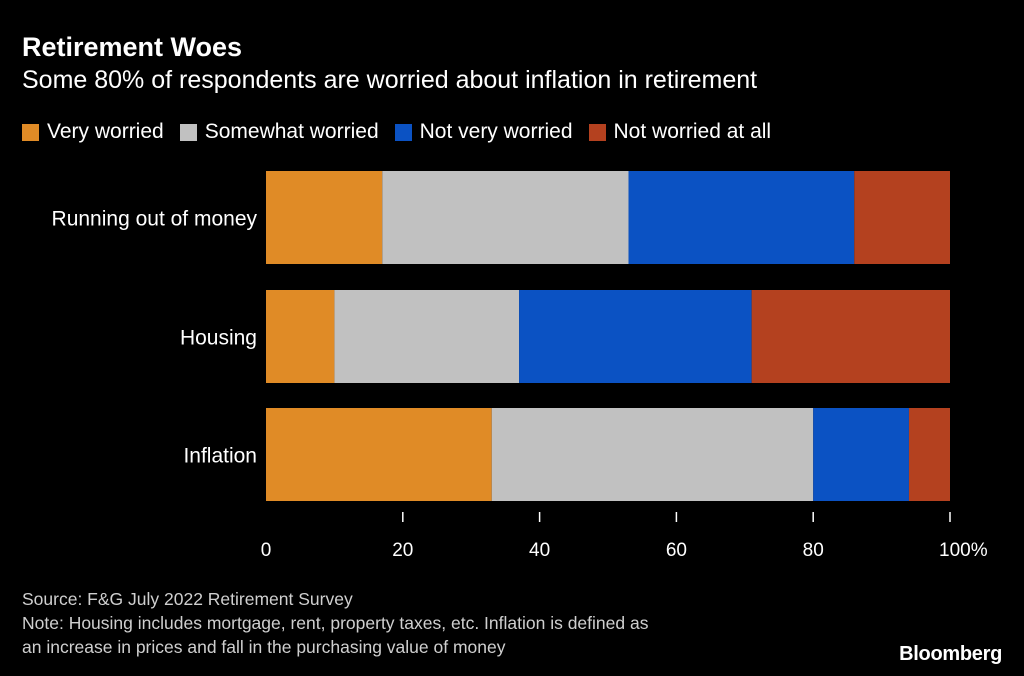 The image size is (1024, 676). What do you see at coordinates (324, 217) in the screenshot?
I see `bar-segment-running-out-of-money-very-worried` at bounding box center [324, 217].